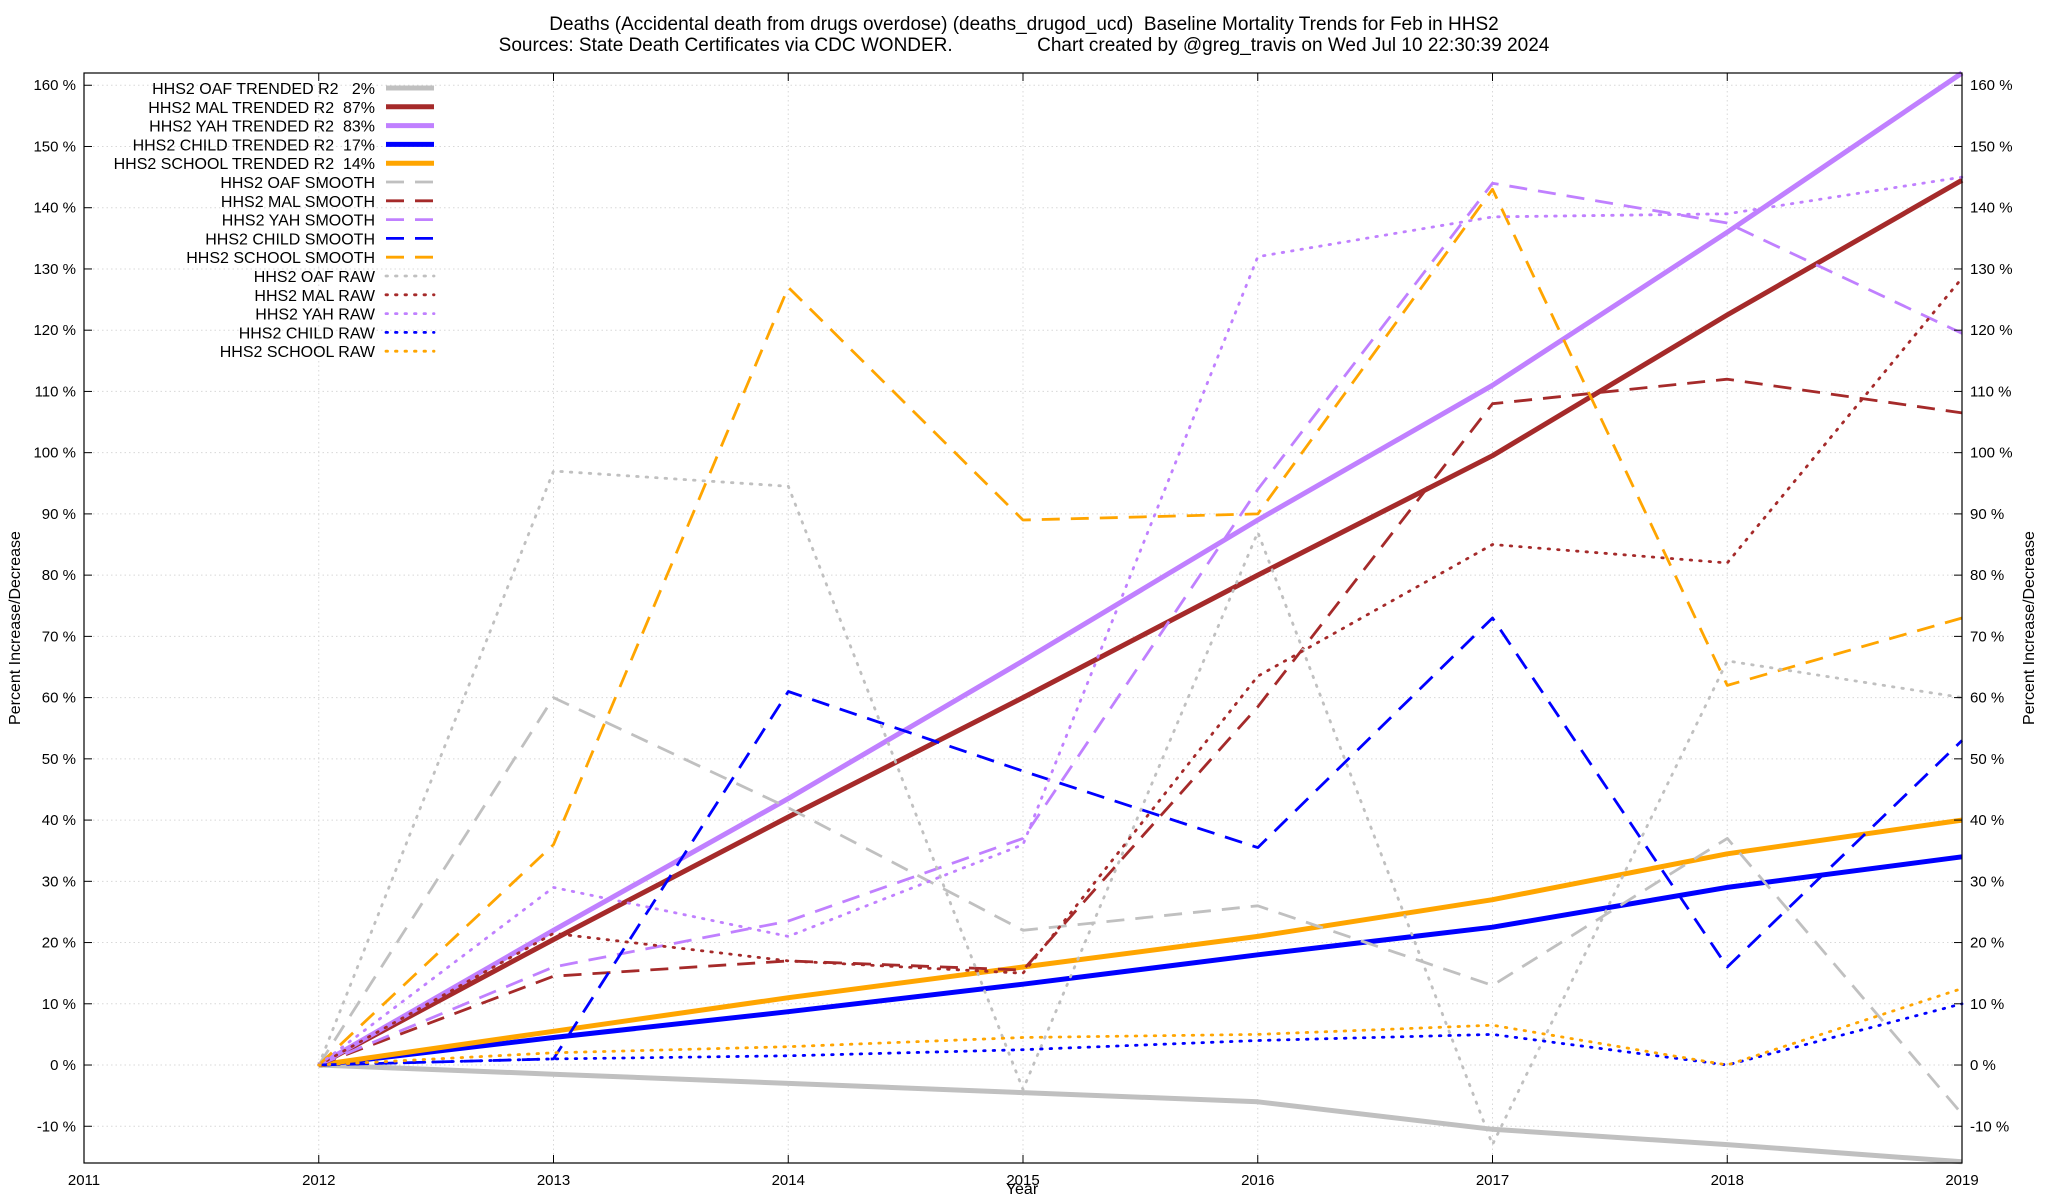 Image resolution: width=2048 pixels, height=1200 pixels. I want to click on y-axis-label: Percent Increase/Decrease, so click(15, 628).